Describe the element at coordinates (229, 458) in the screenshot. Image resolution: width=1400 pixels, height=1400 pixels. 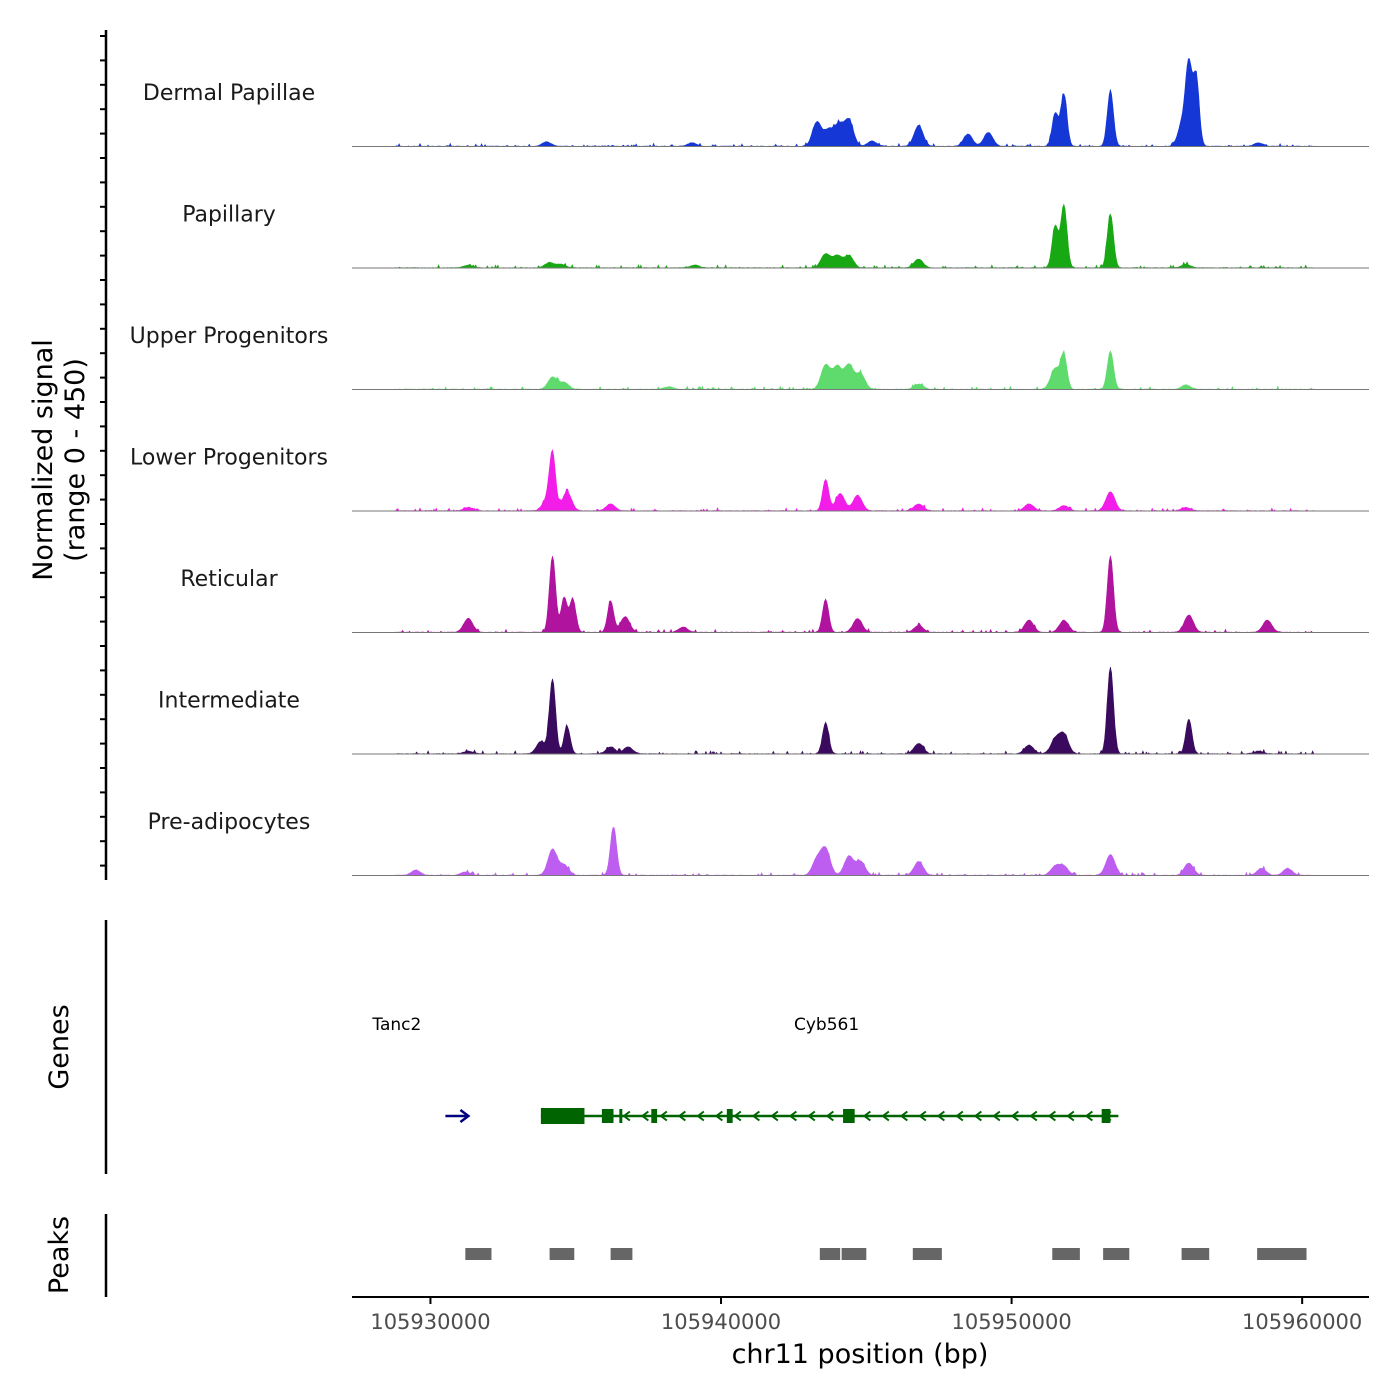
I see `track-label: Lower Progenitors` at that location.